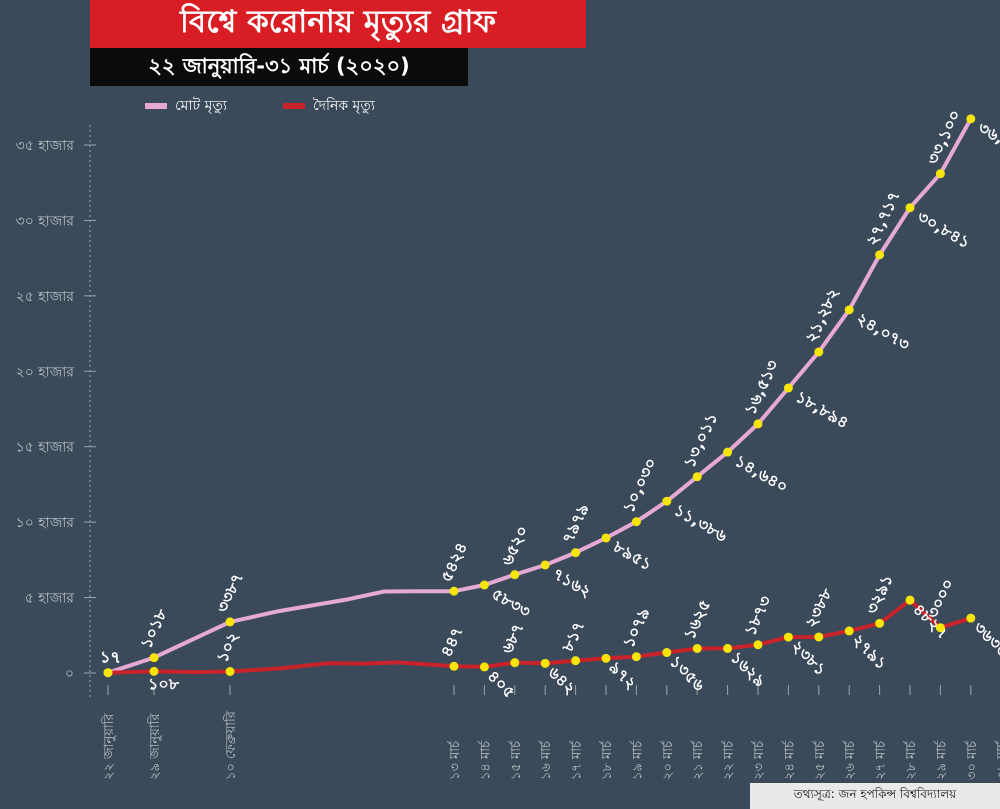  I want to click on x-tick-label: ২২ মার্চ, so click(729, 760).